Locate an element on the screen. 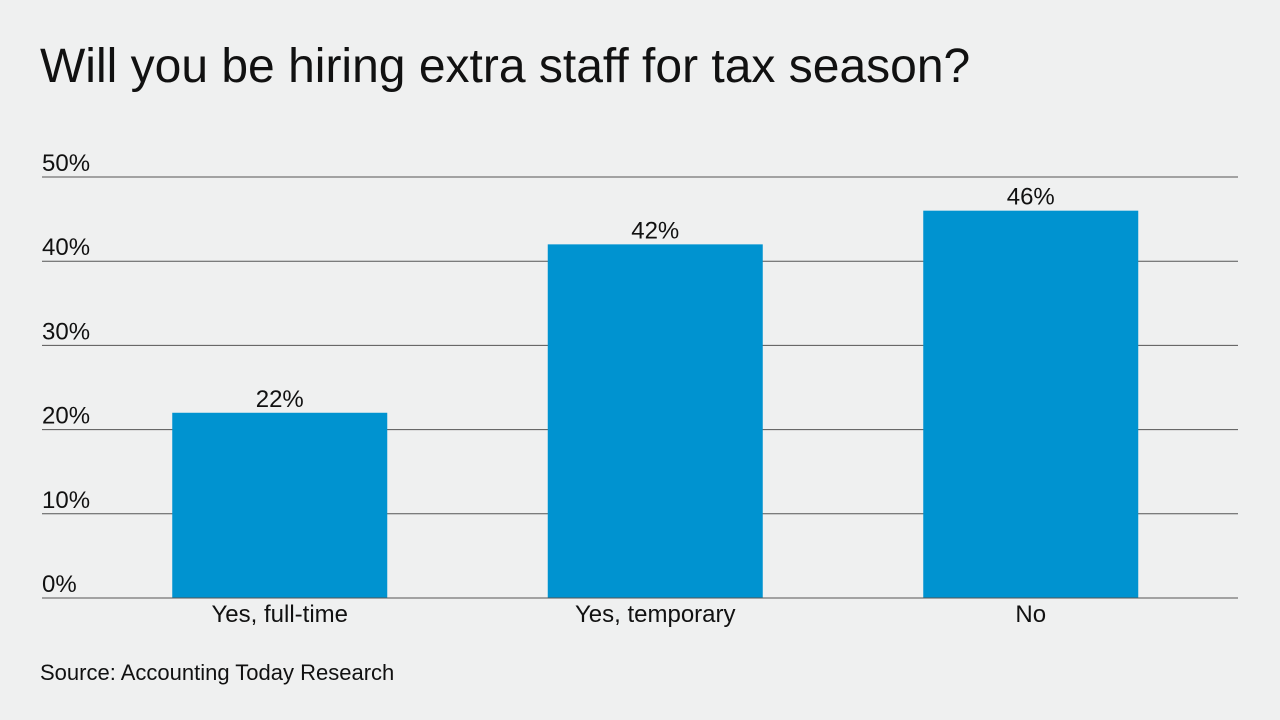 The width and height of the screenshot is (1280, 720). y-tick-label: 10% is located at coordinates (66, 500).